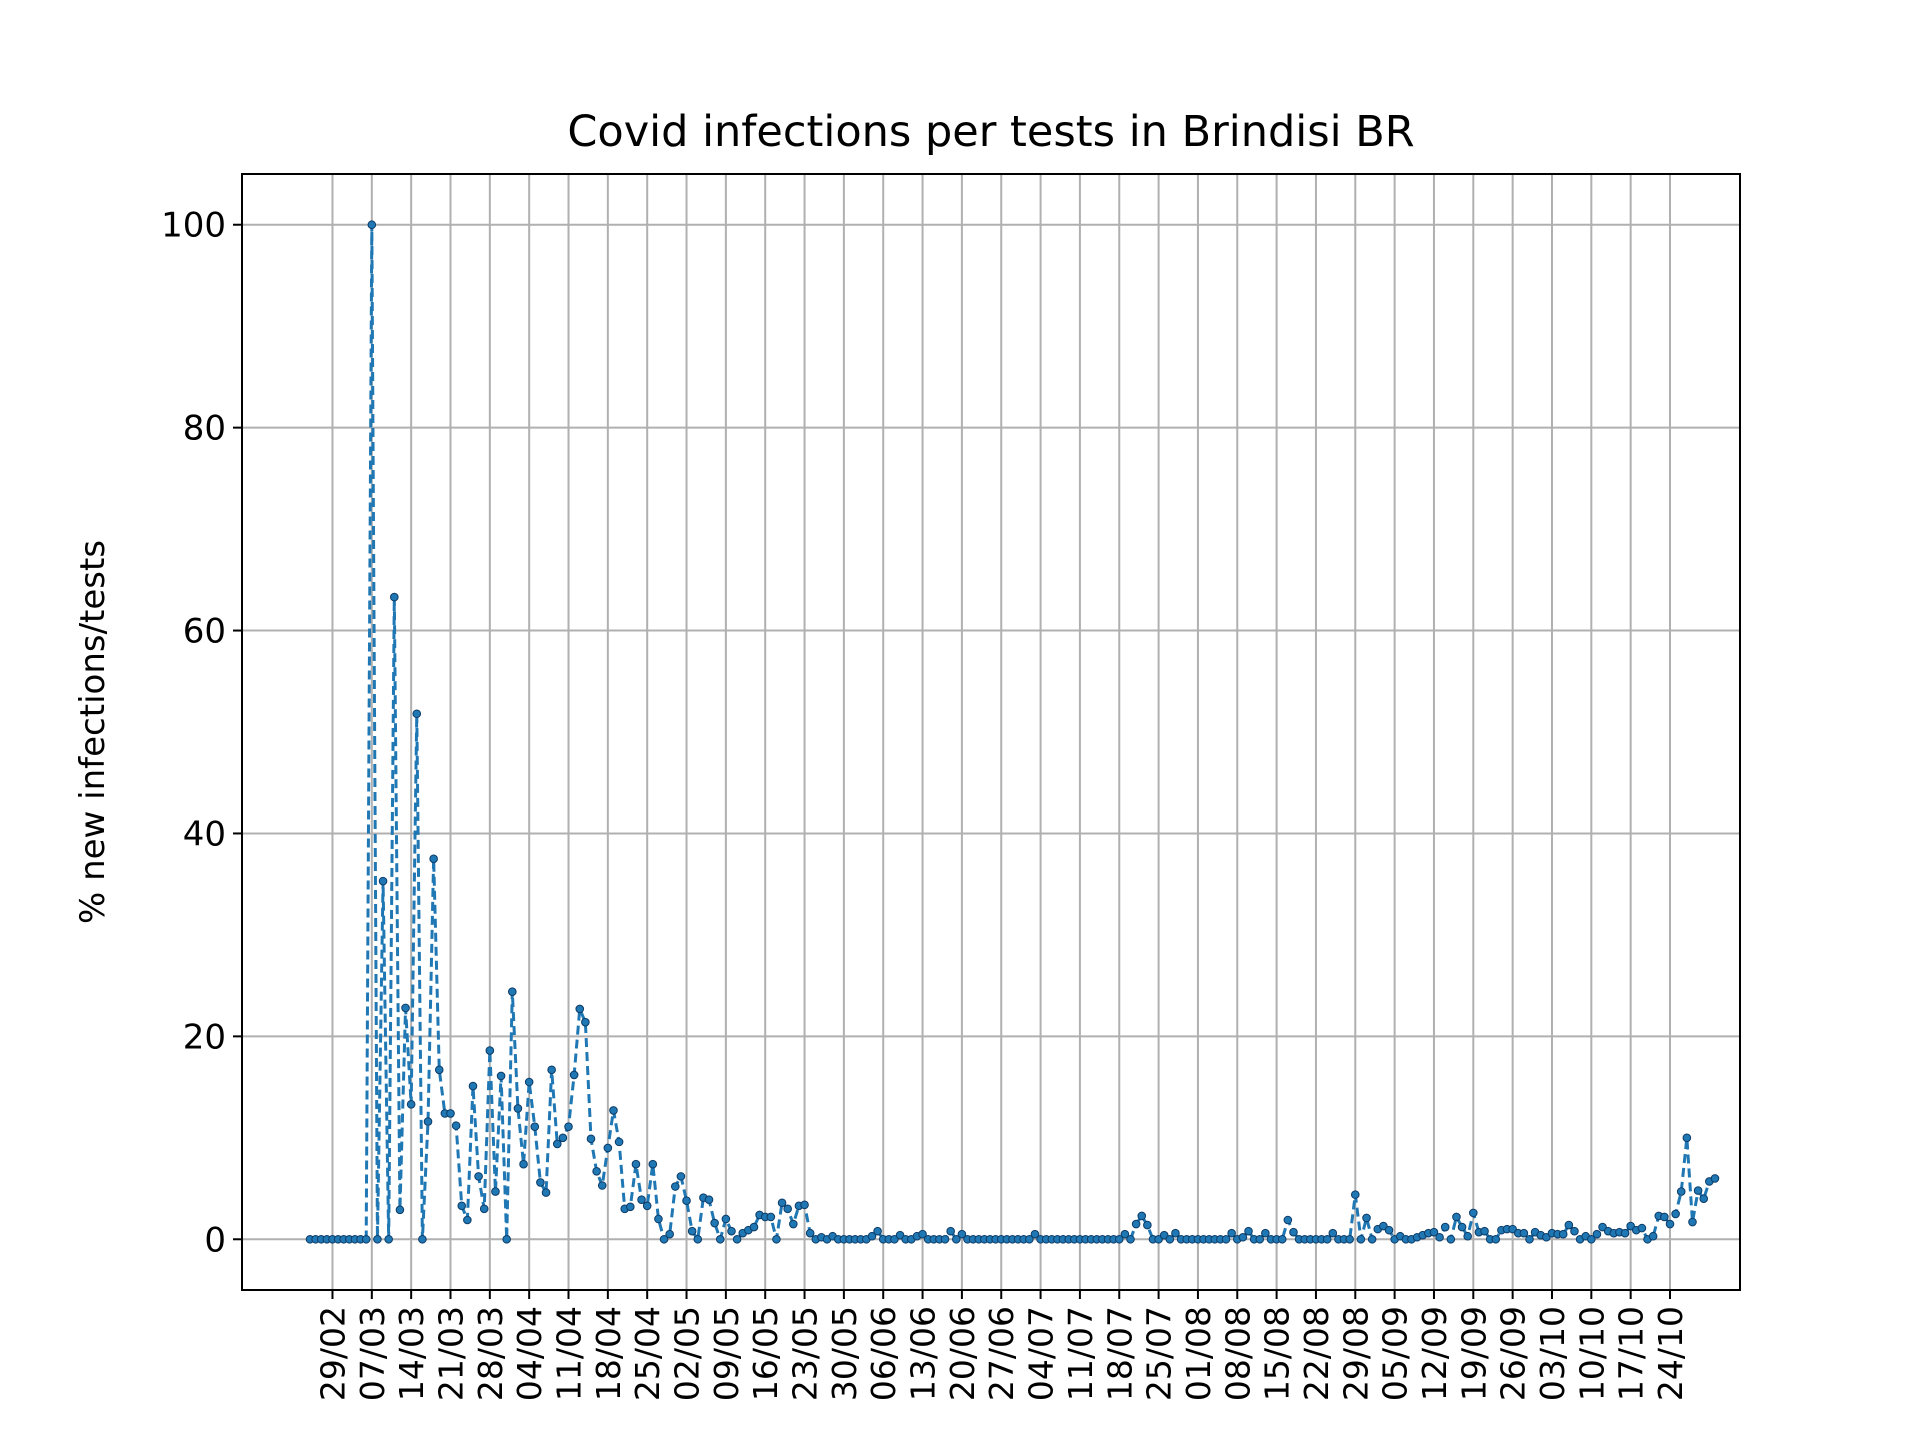  Describe the element at coordinates (1473, 1353) in the screenshot. I see `x-tick-label: 19/09` at that location.